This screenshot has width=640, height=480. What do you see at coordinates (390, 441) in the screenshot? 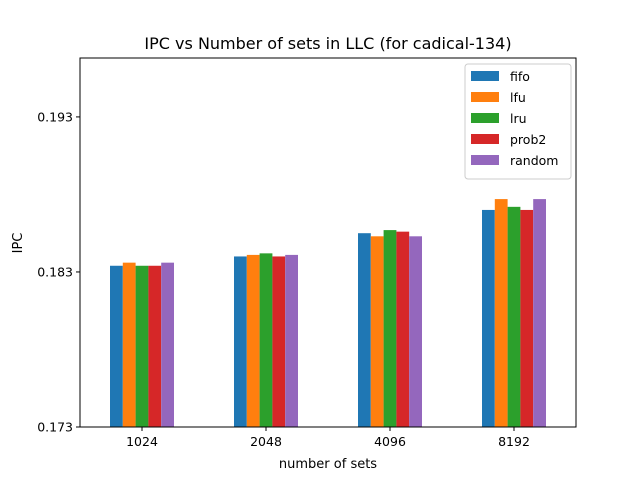
I see `x-tick-label: 4096` at bounding box center [390, 441].